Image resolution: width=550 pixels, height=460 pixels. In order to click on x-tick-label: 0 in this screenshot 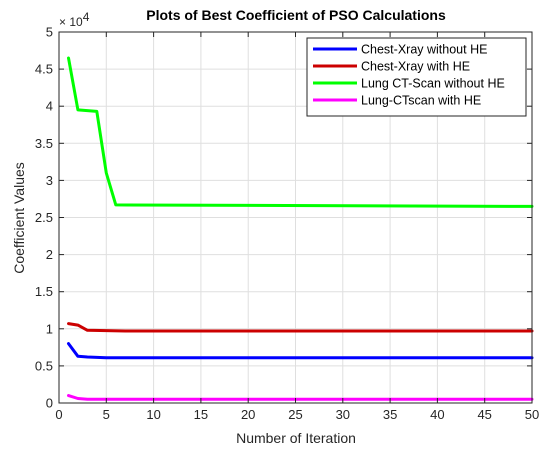, I will do `click(58, 414)`.